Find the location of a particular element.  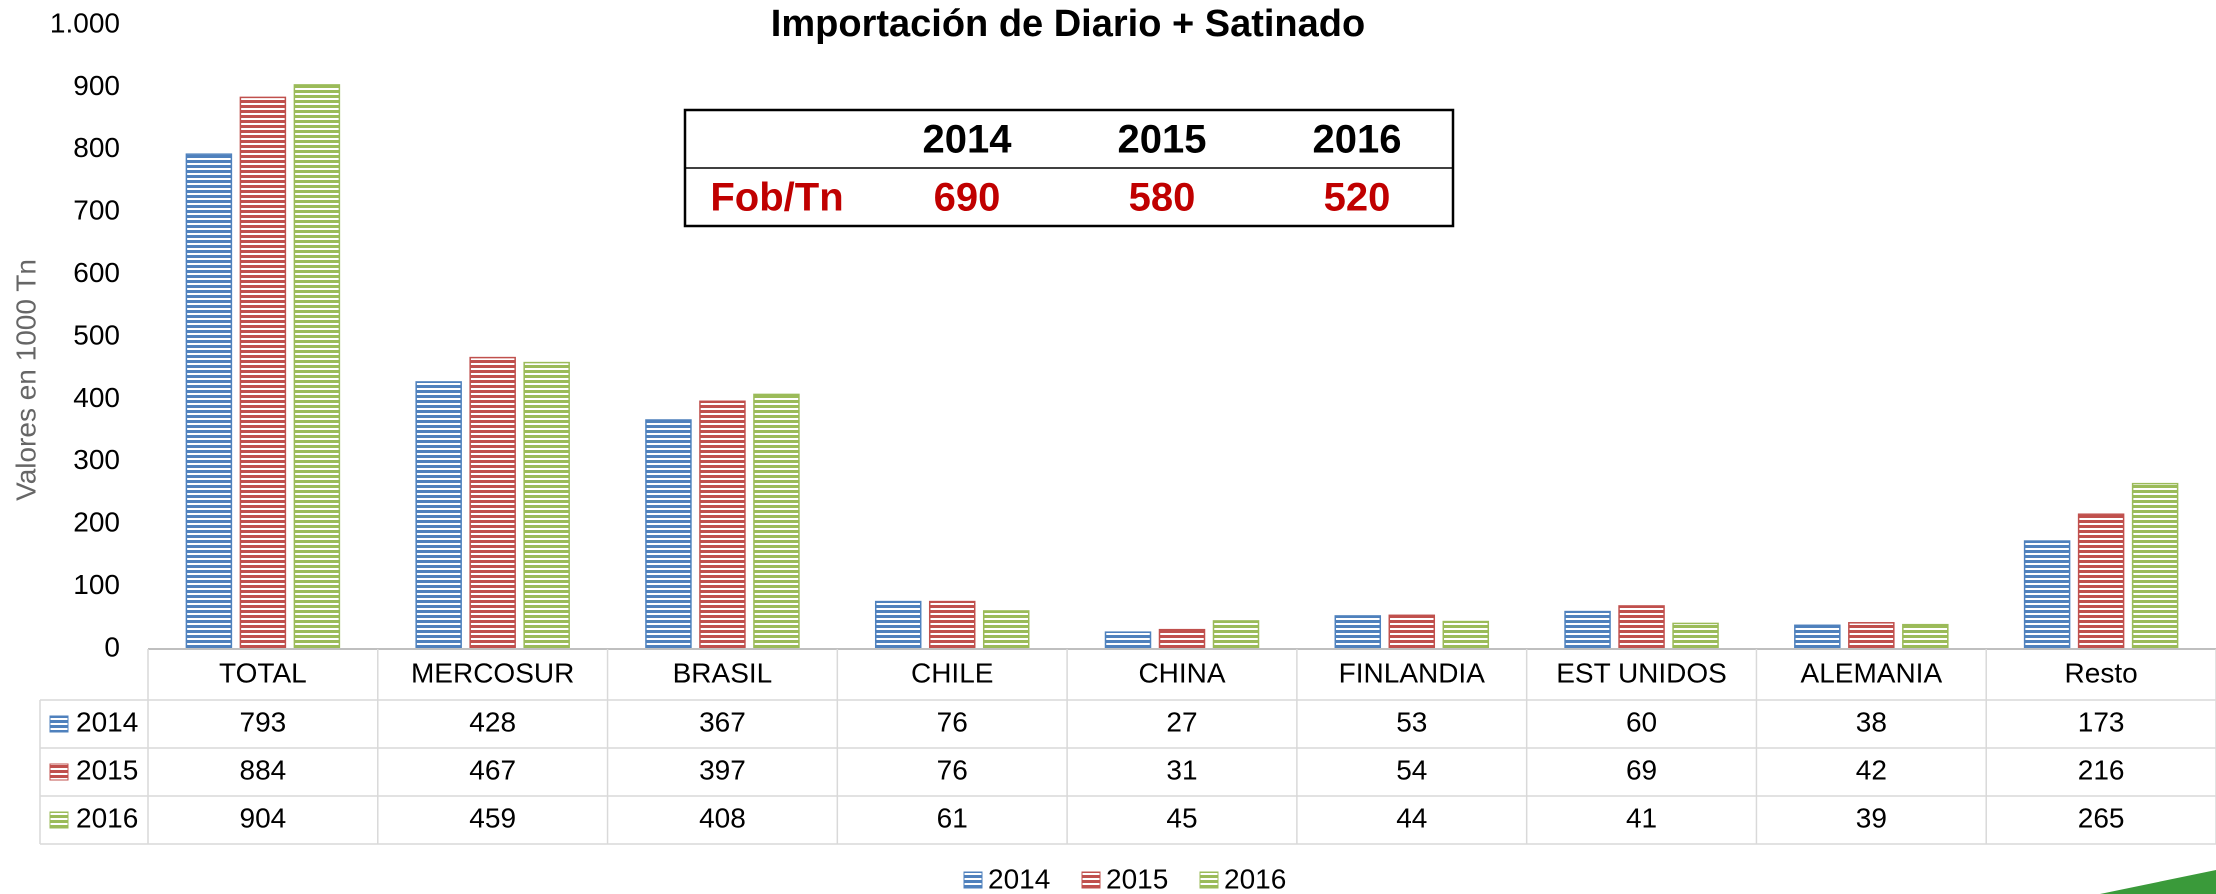

x-tick-label: CHILE is located at coordinates (952, 672).